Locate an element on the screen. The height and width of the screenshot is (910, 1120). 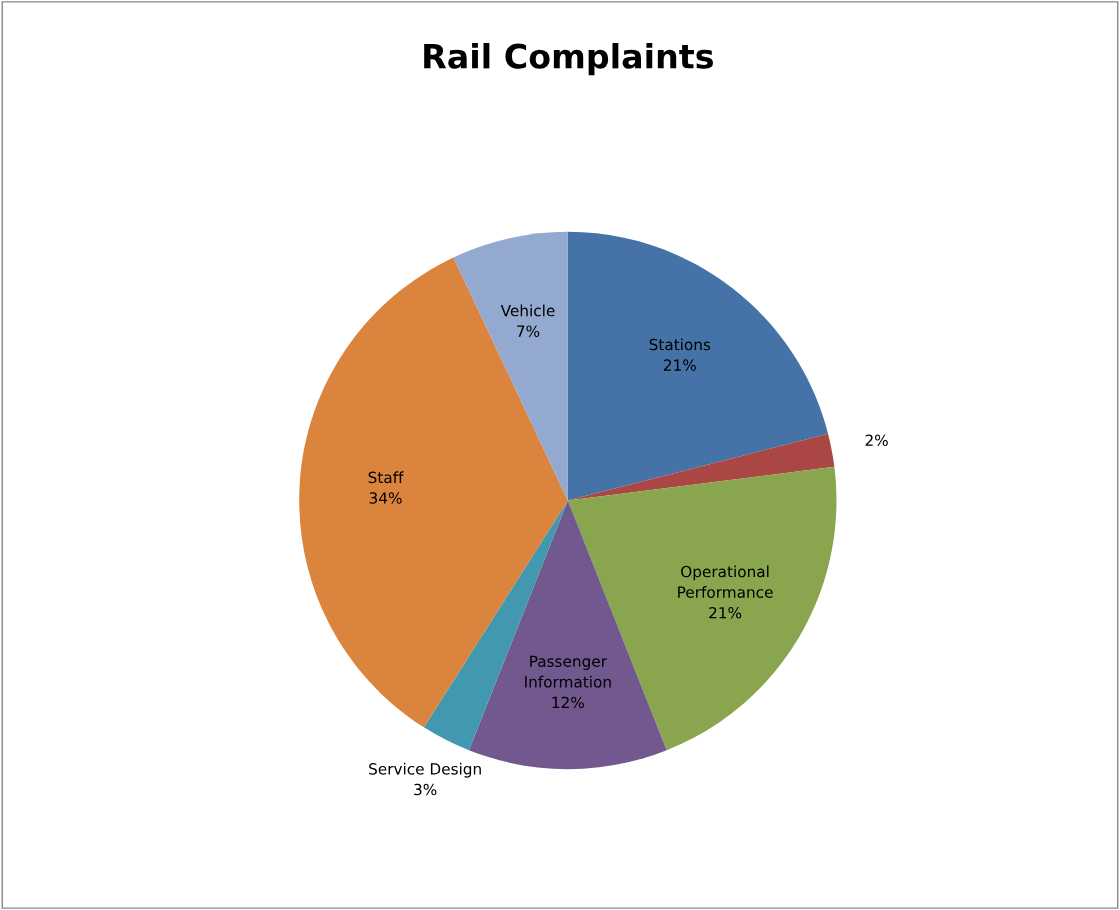
slice-label: Passenger Information is located at coordinates (568, 671).